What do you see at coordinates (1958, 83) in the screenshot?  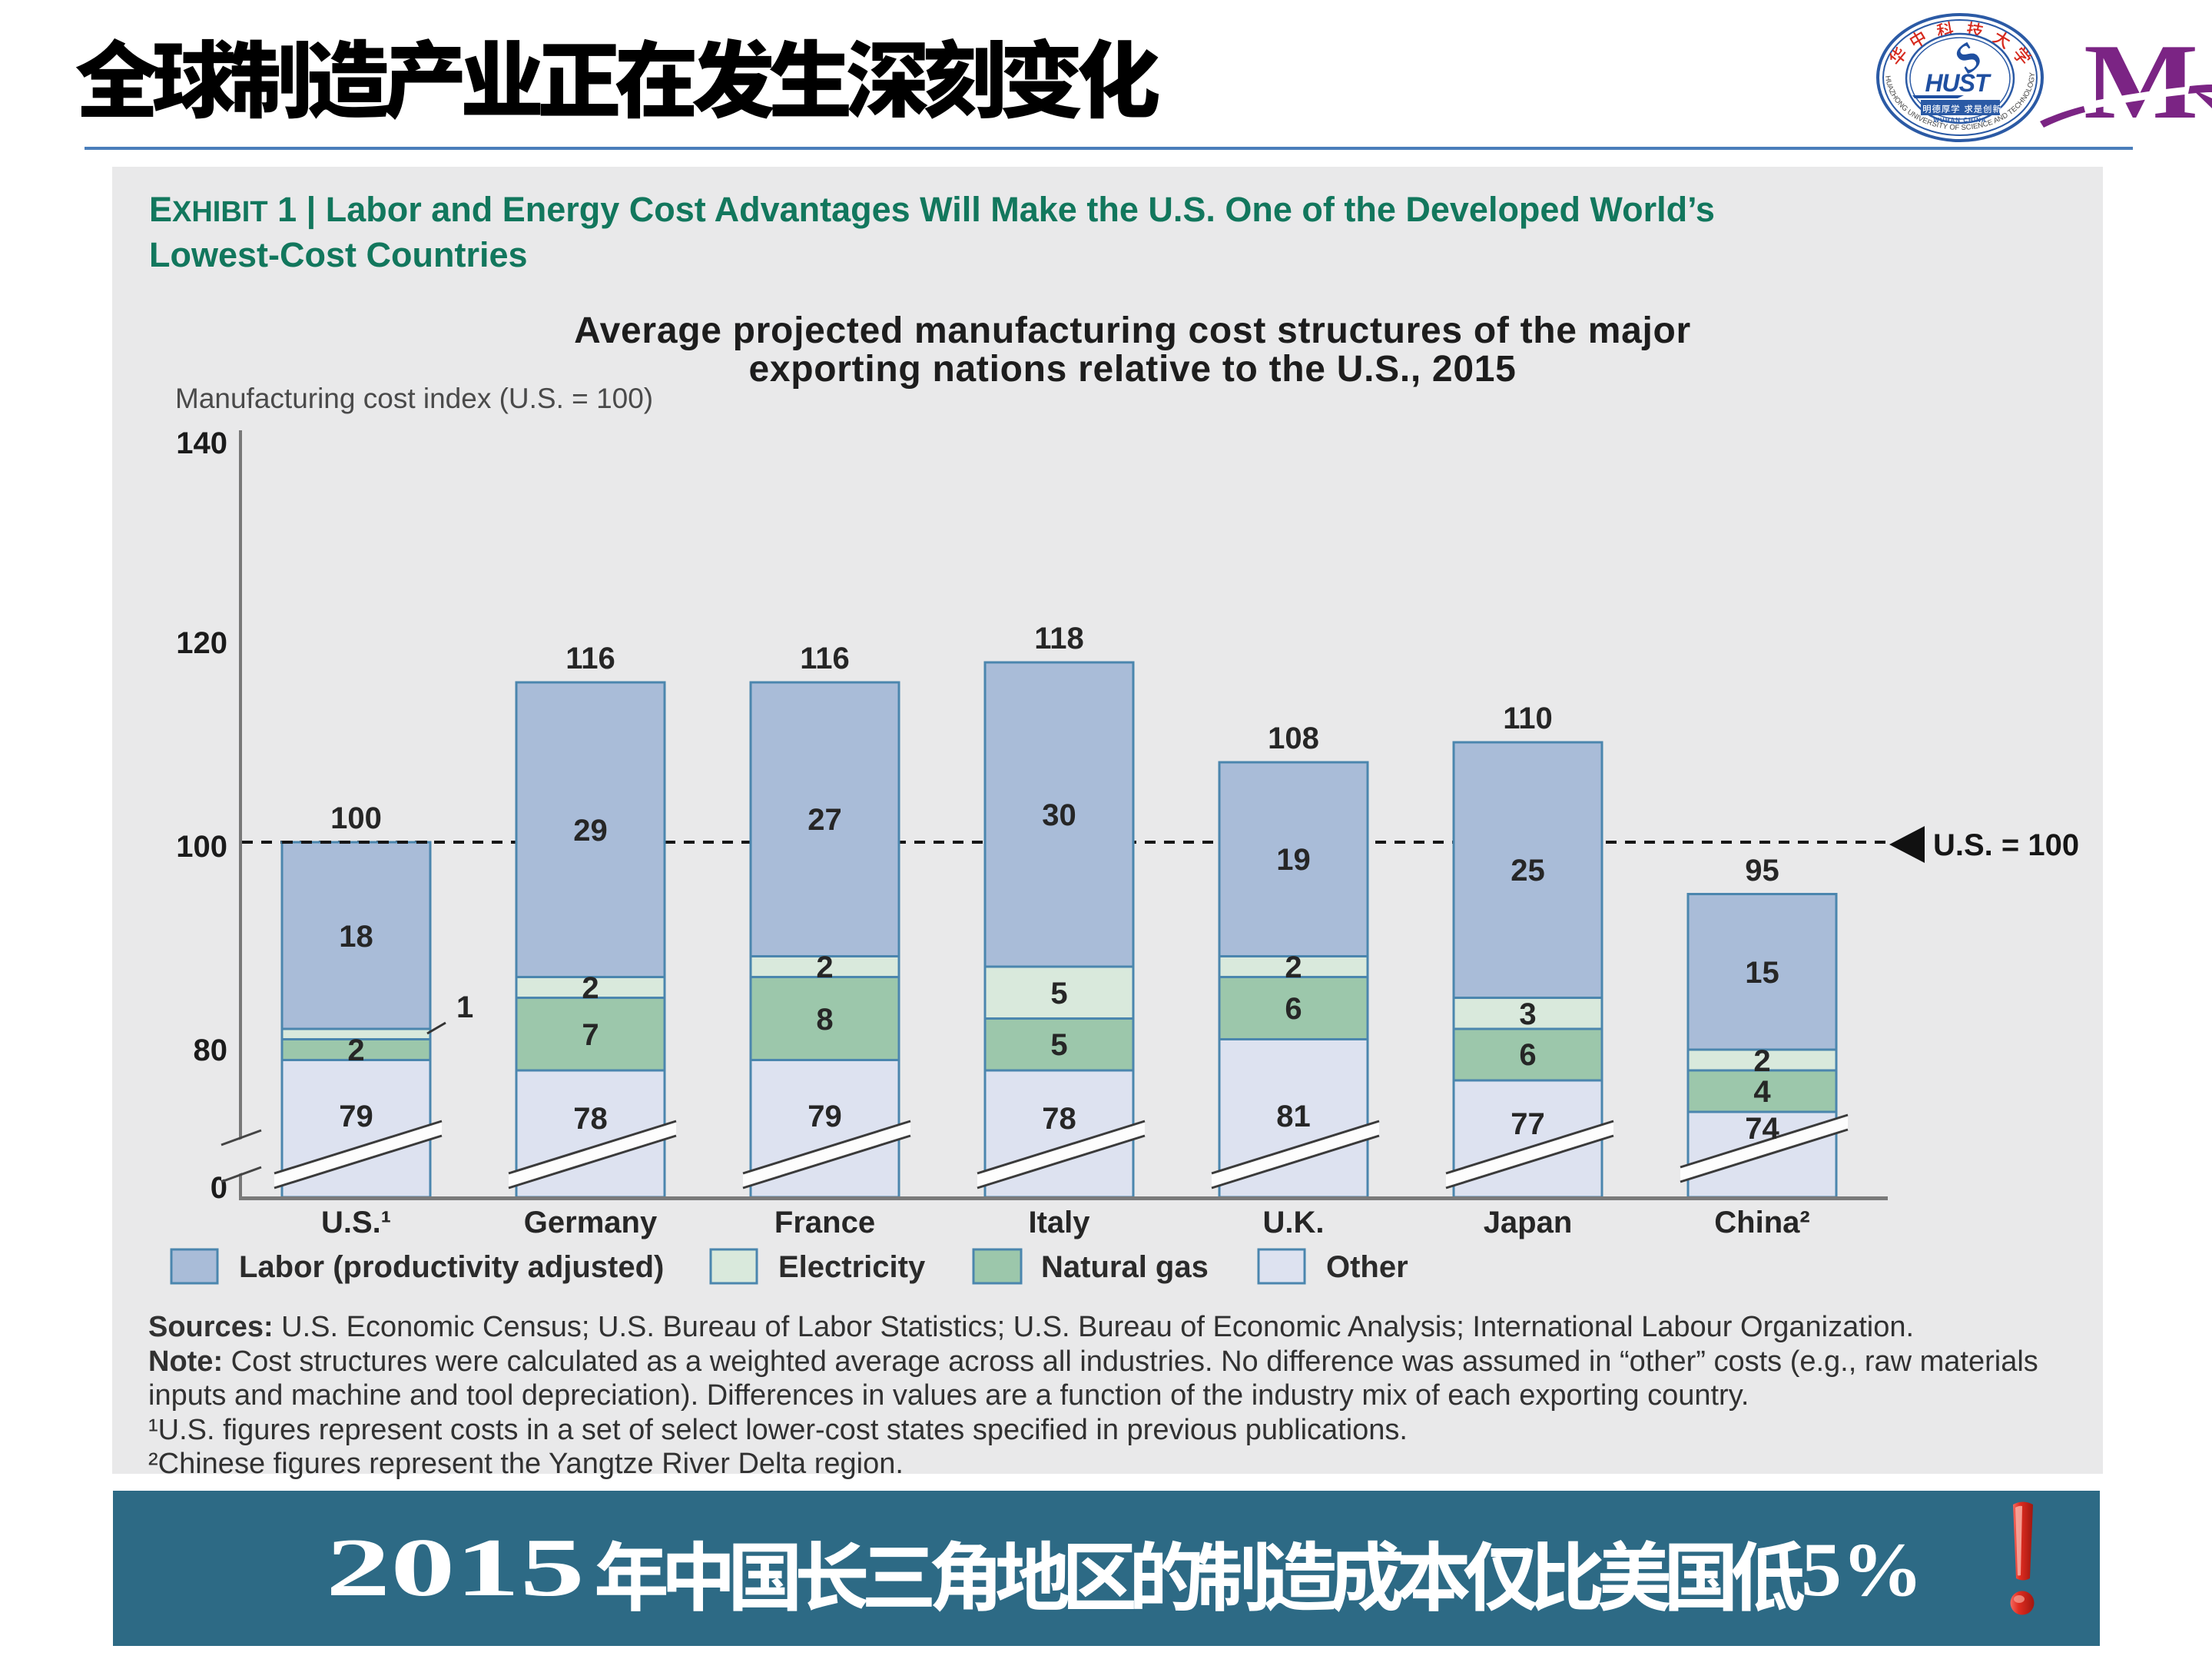 I see `svg-text: HUST` at bounding box center [1958, 83].